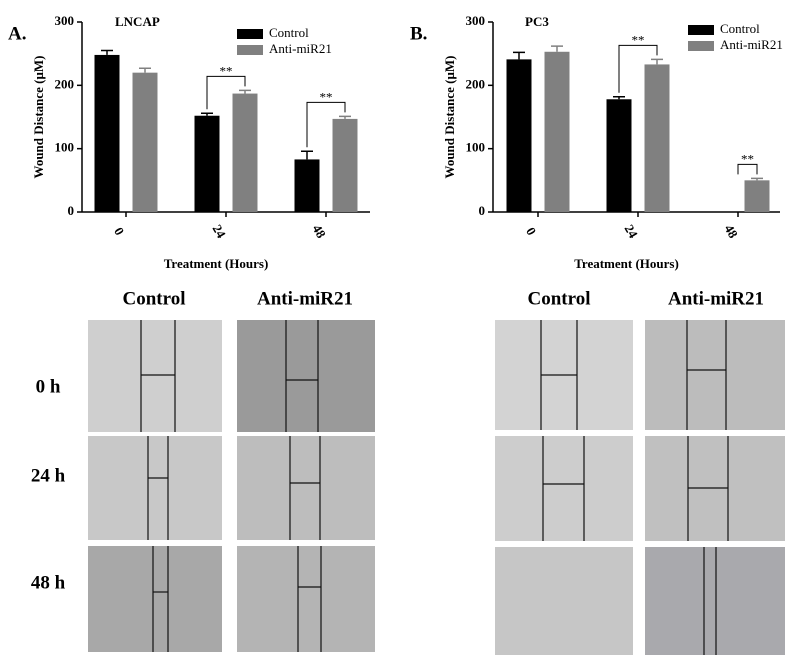 This screenshot has height=670, width=798. What do you see at coordinates (17, 33) in the screenshot?
I see `panel-label: A.` at bounding box center [17, 33].